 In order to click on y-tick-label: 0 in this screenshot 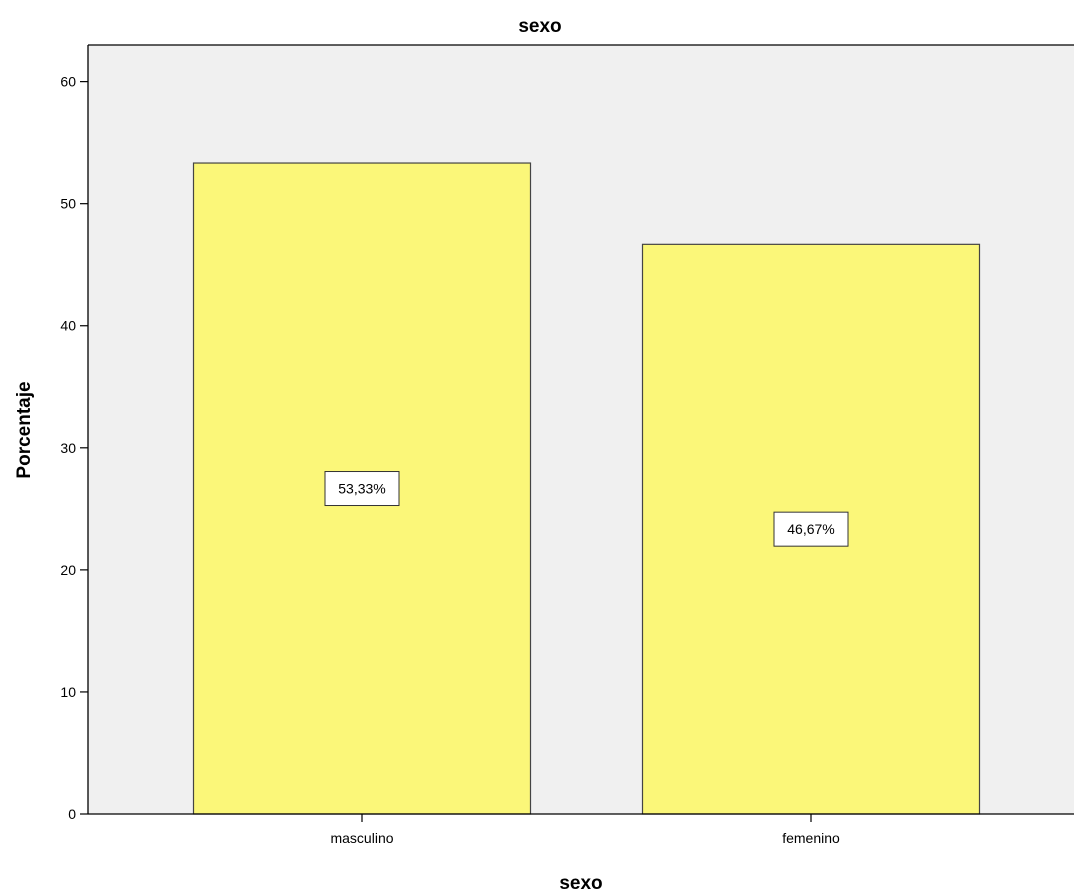, I will do `click(72, 814)`.